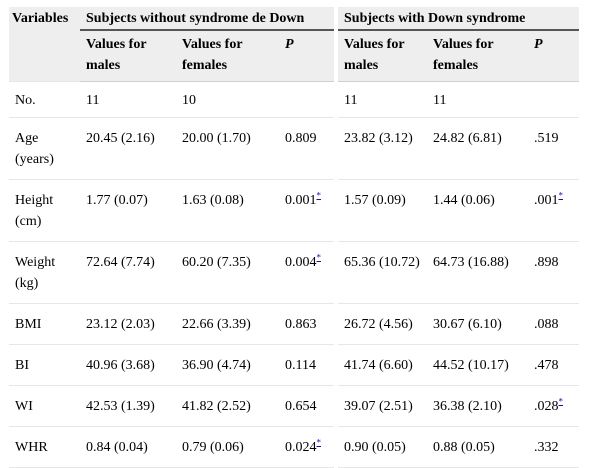 The width and height of the screenshot is (590, 468). Describe the element at coordinates (308, 148) in the screenshot. I see `cell-without-p: 0.809` at that location.